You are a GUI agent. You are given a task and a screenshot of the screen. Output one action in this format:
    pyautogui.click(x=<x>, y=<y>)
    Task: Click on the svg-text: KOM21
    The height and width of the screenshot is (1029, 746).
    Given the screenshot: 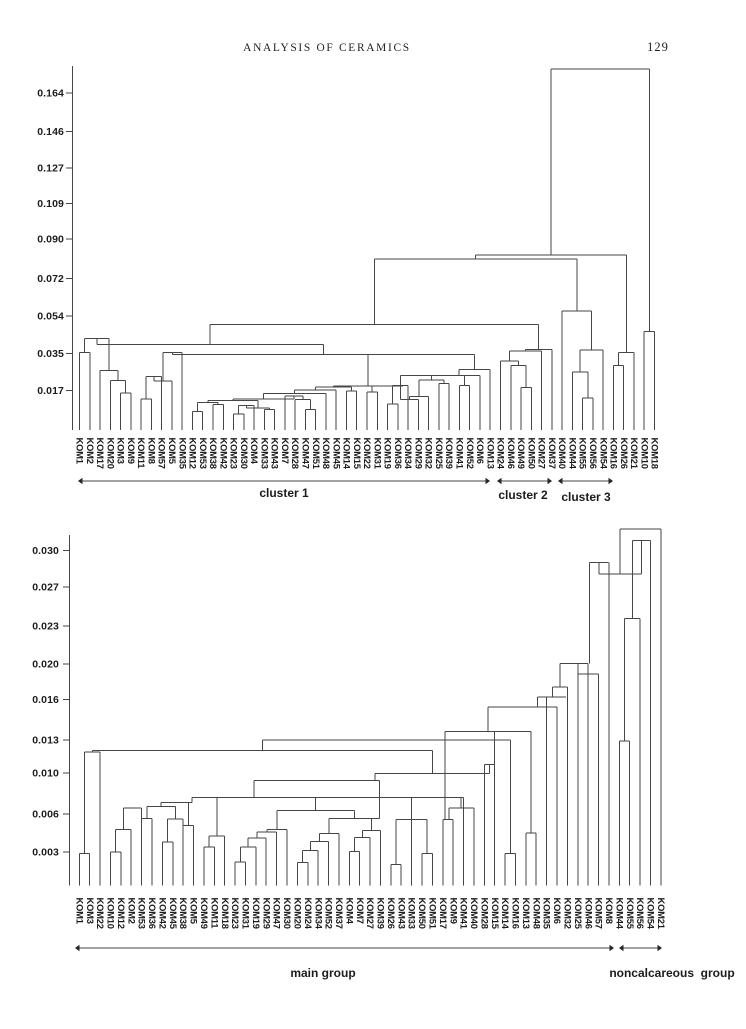 What is the action you would take?
    pyautogui.click(x=634, y=453)
    